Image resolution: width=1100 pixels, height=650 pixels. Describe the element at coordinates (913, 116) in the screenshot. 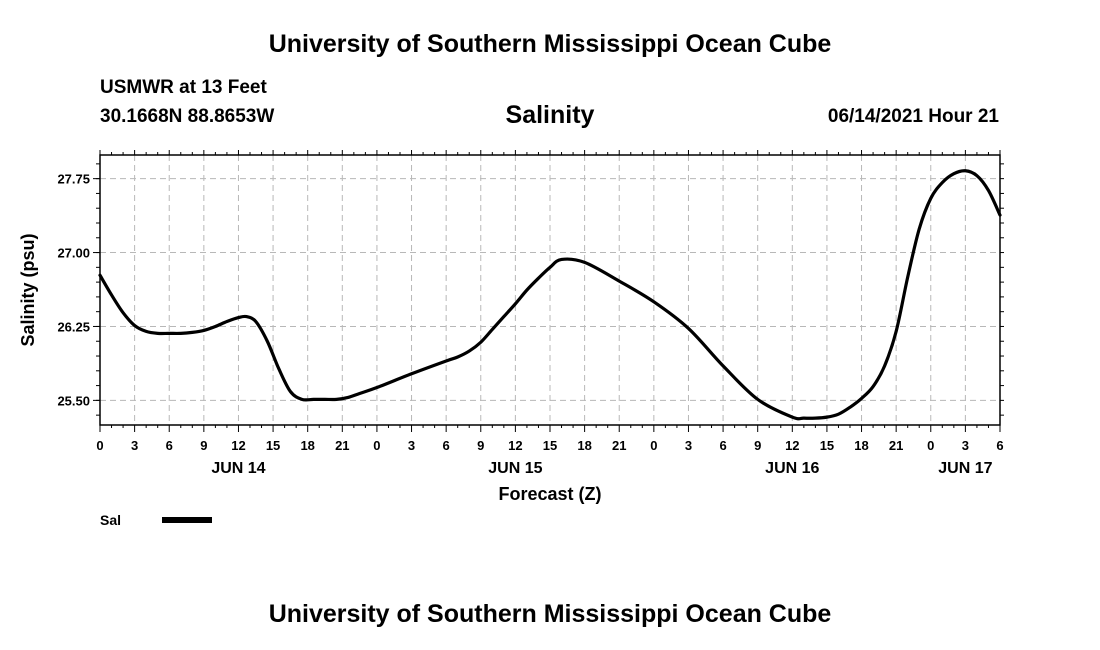

I see `forecast-timestamp: 06/14/2021 Hour 21` at that location.